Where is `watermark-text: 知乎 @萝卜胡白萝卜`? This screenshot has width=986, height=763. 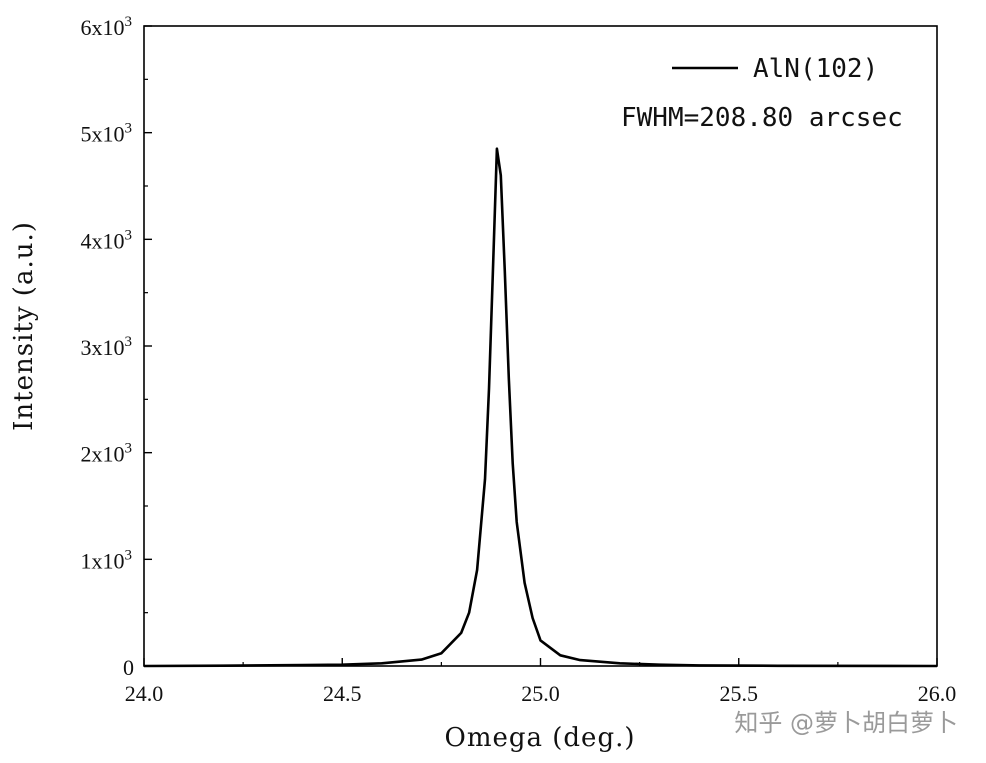
watermark-text: 知乎 @萝卜胡白萝卜 is located at coordinates (846, 723).